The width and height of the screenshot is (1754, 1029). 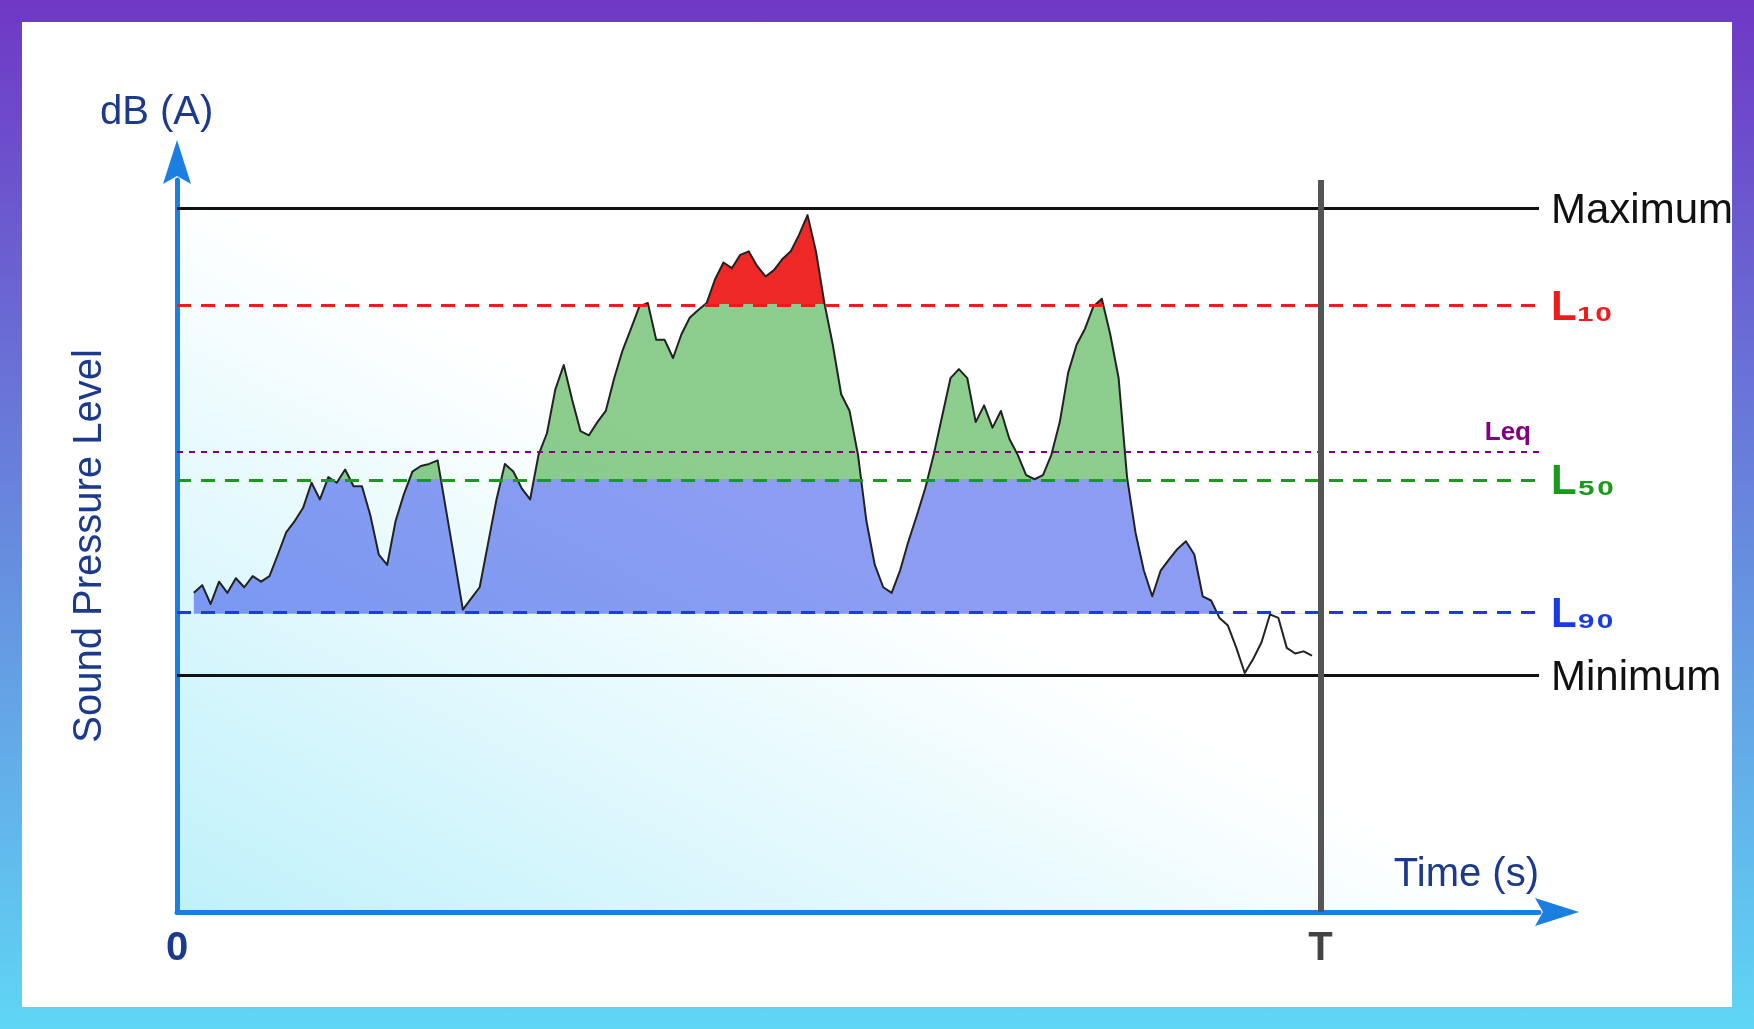 What do you see at coordinates (1636, 675) in the screenshot?
I see `ref-line-label: Minimum` at bounding box center [1636, 675].